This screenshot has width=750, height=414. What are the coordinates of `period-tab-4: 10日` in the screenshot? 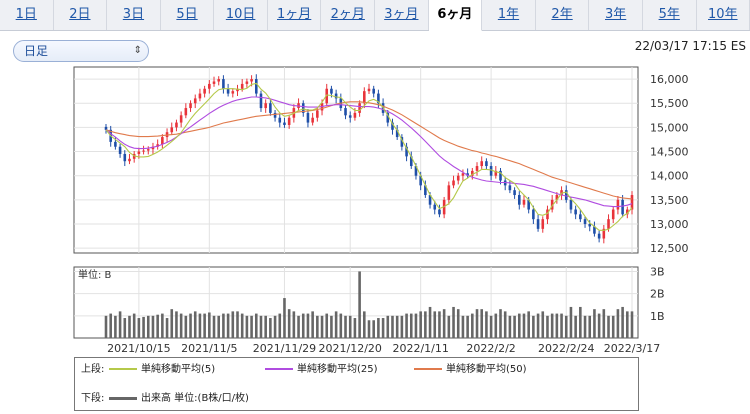 It's located at (241, 15).